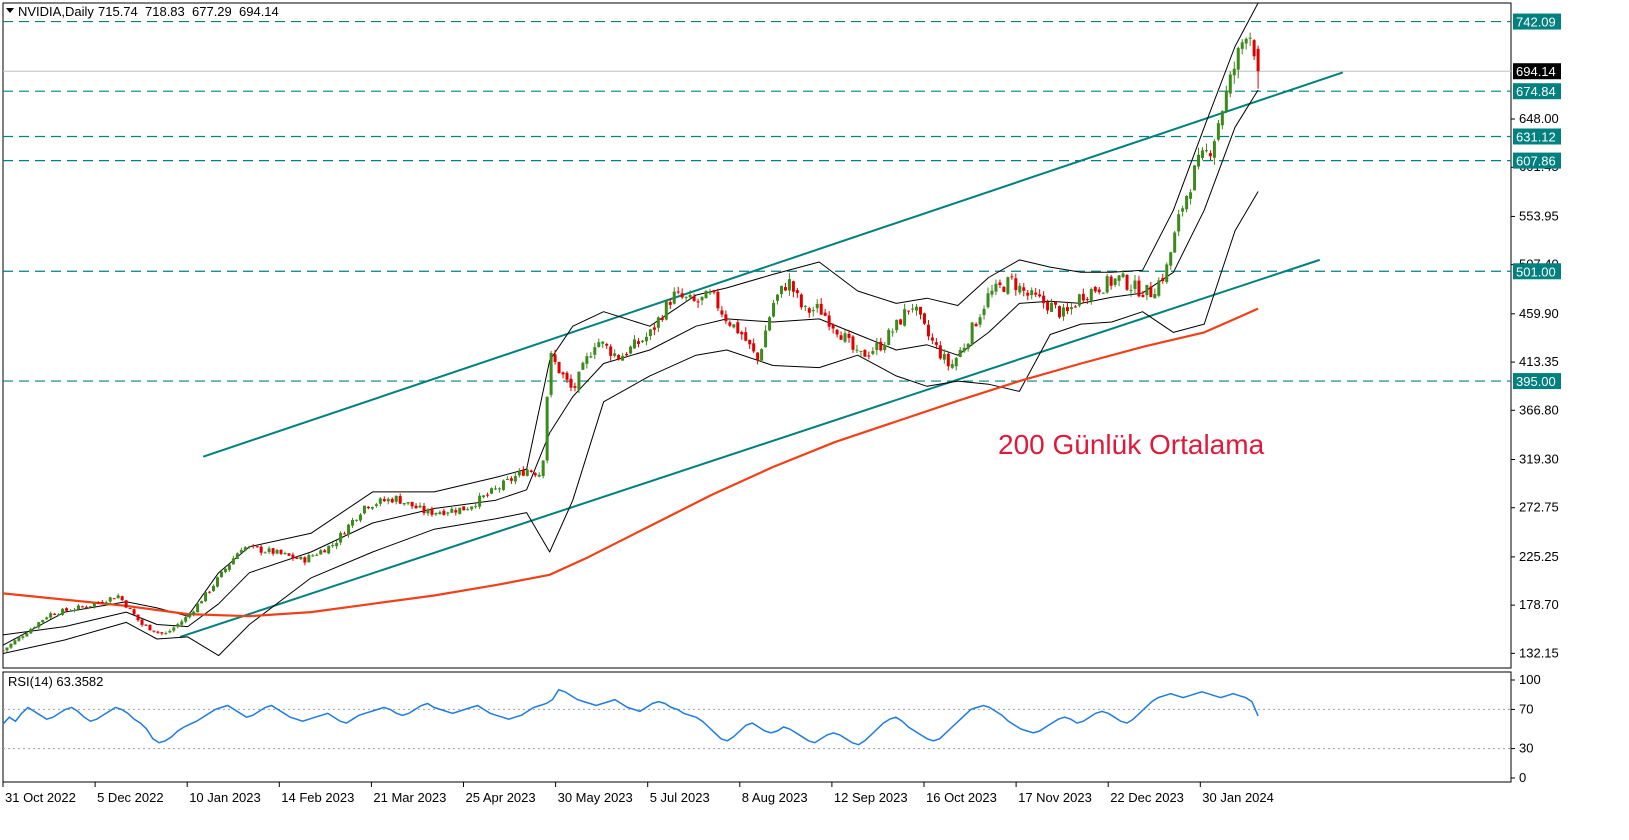 The width and height of the screenshot is (1629, 840). I want to click on time-tick-label: 25 Apr 2023, so click(501, 797).